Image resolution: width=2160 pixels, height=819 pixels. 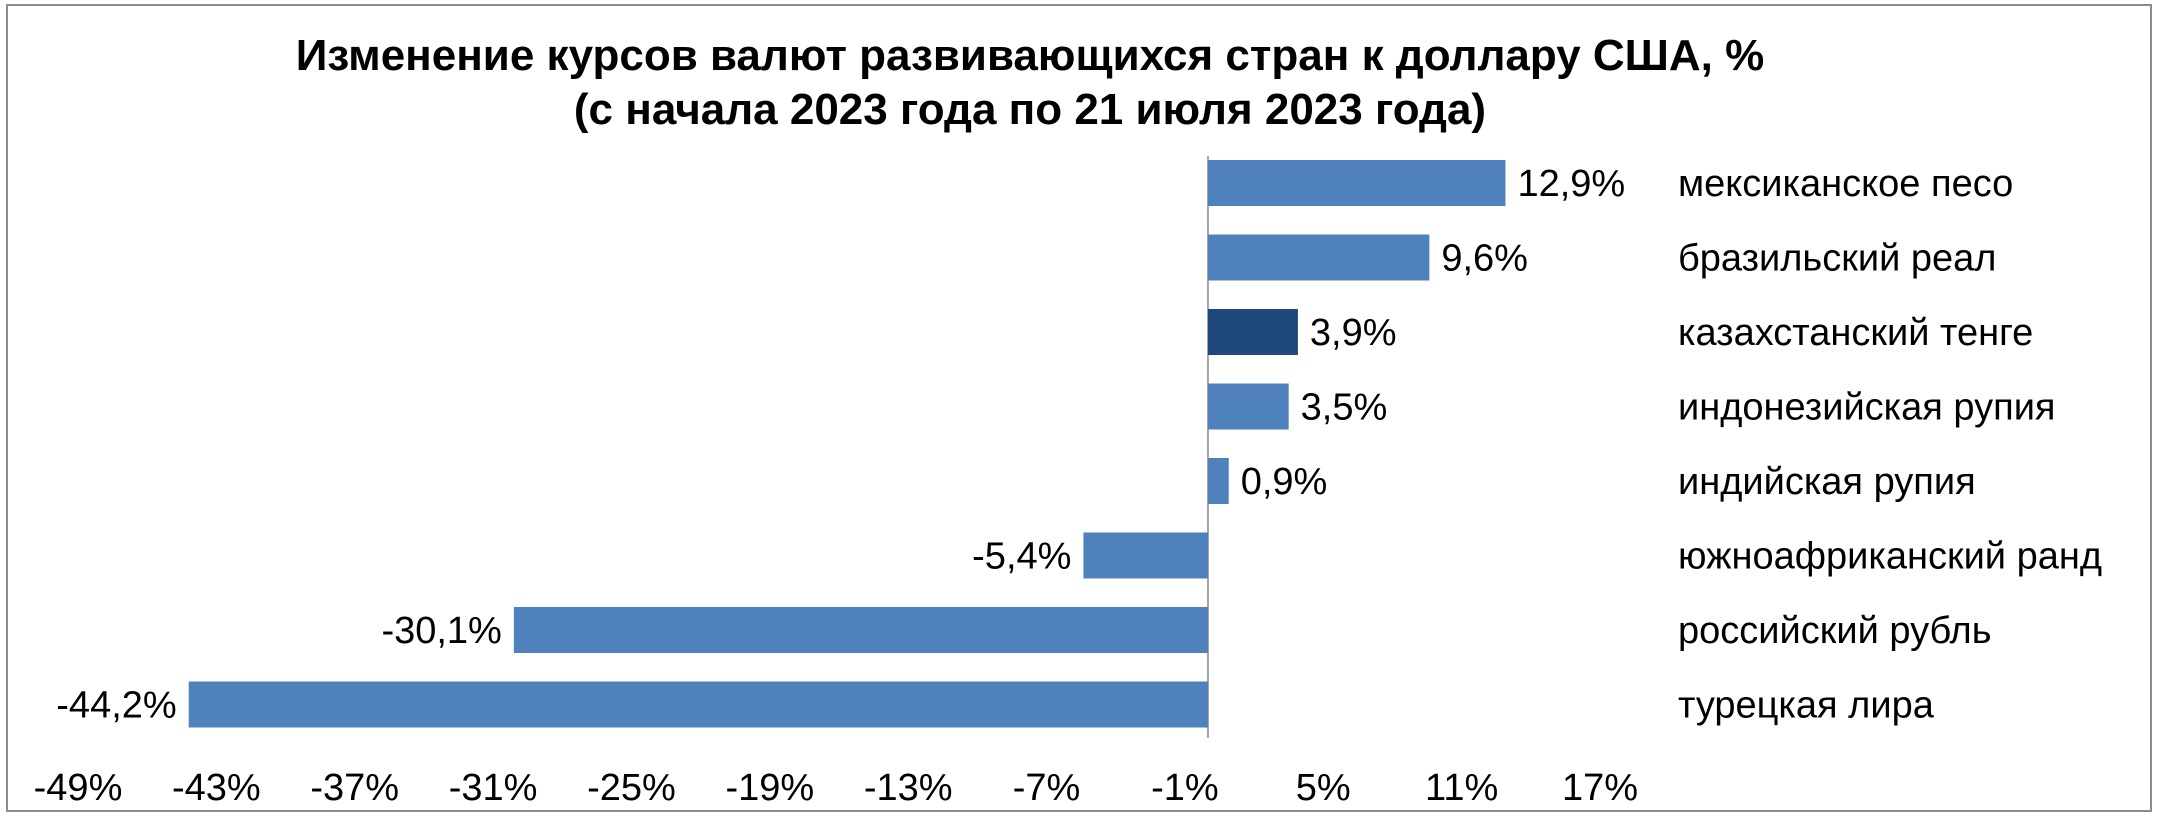 What do you see at coordinates (1571, 184) in the screenshot?
I see `data-label-0: 12,9%` at bounding box center [1571, 184].